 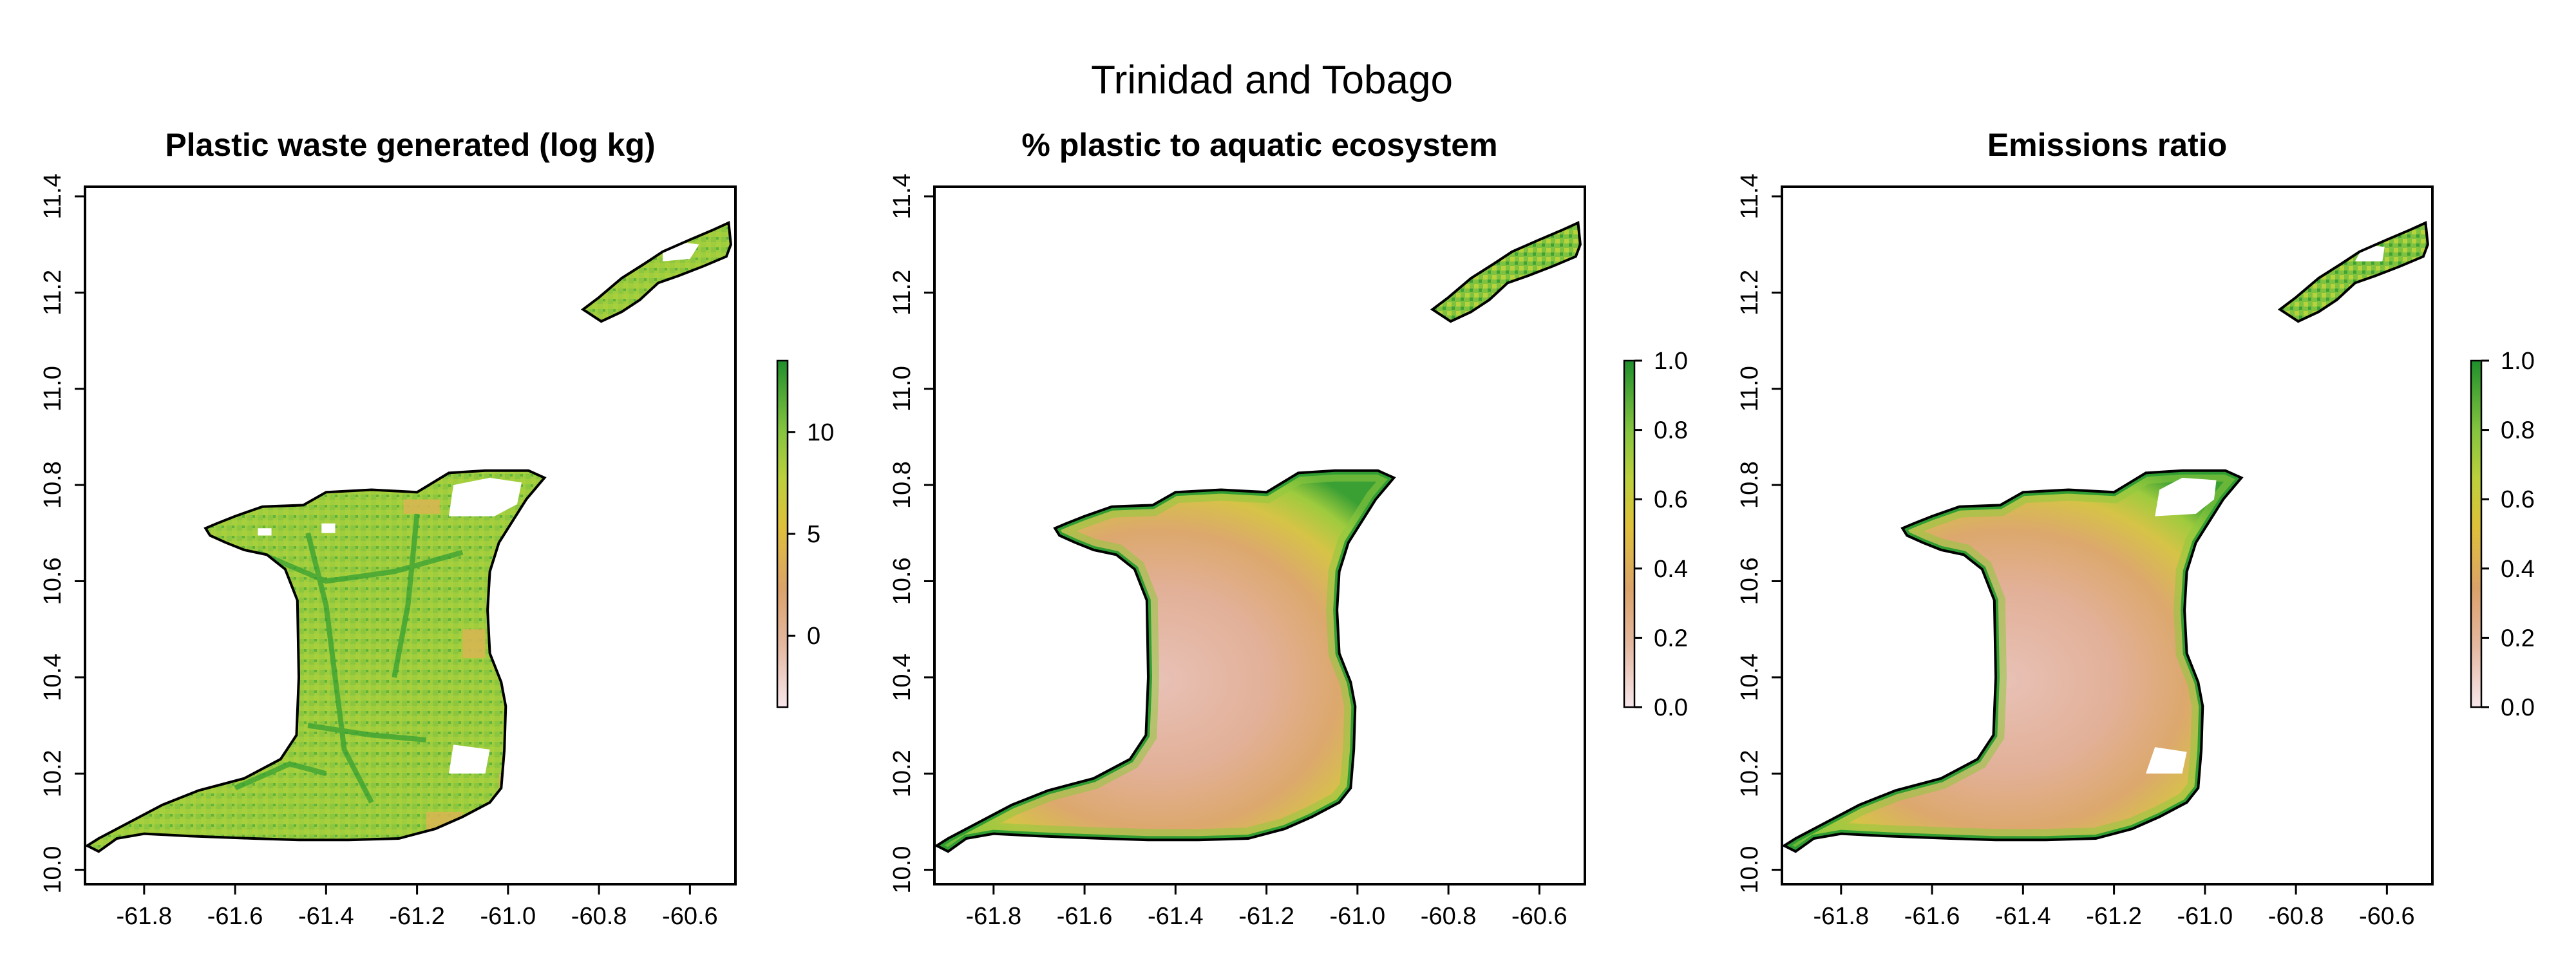 I want to click on figure-title: Trinidad and Tobago, so click(x=1272, y=80).